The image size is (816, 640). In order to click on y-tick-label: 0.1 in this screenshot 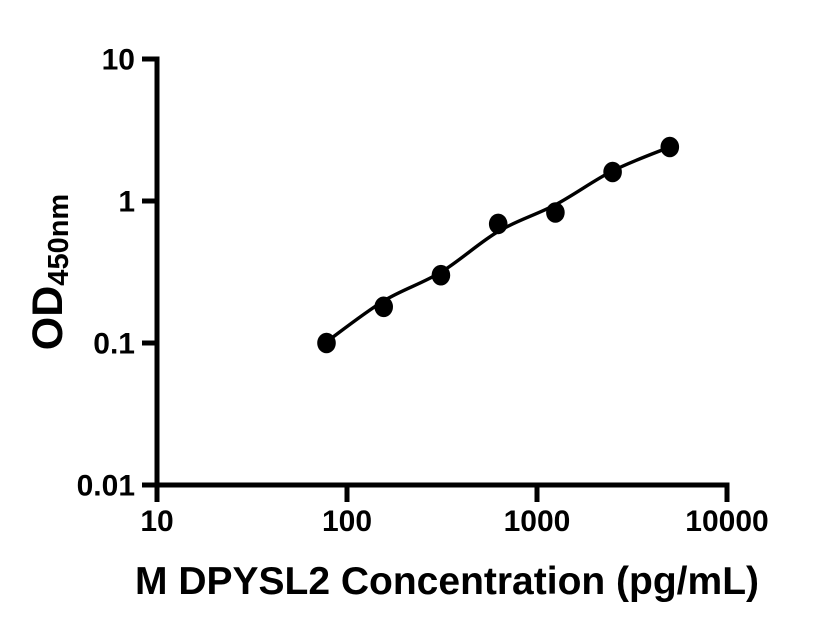, I will do `click(114, 344)`.